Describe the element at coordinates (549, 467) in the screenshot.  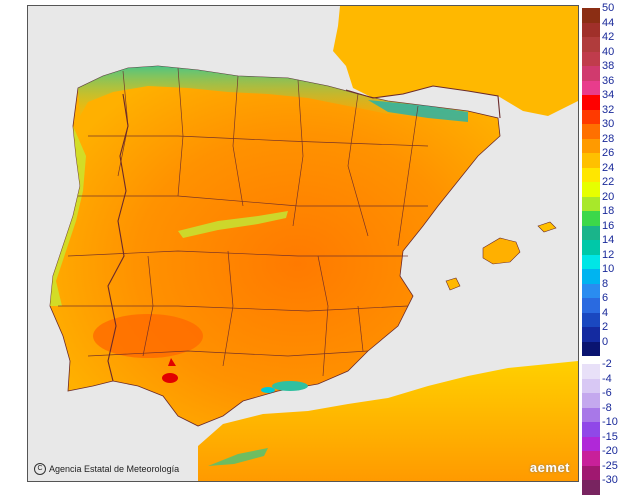
I see `aemet-logo: aemet` at that location.